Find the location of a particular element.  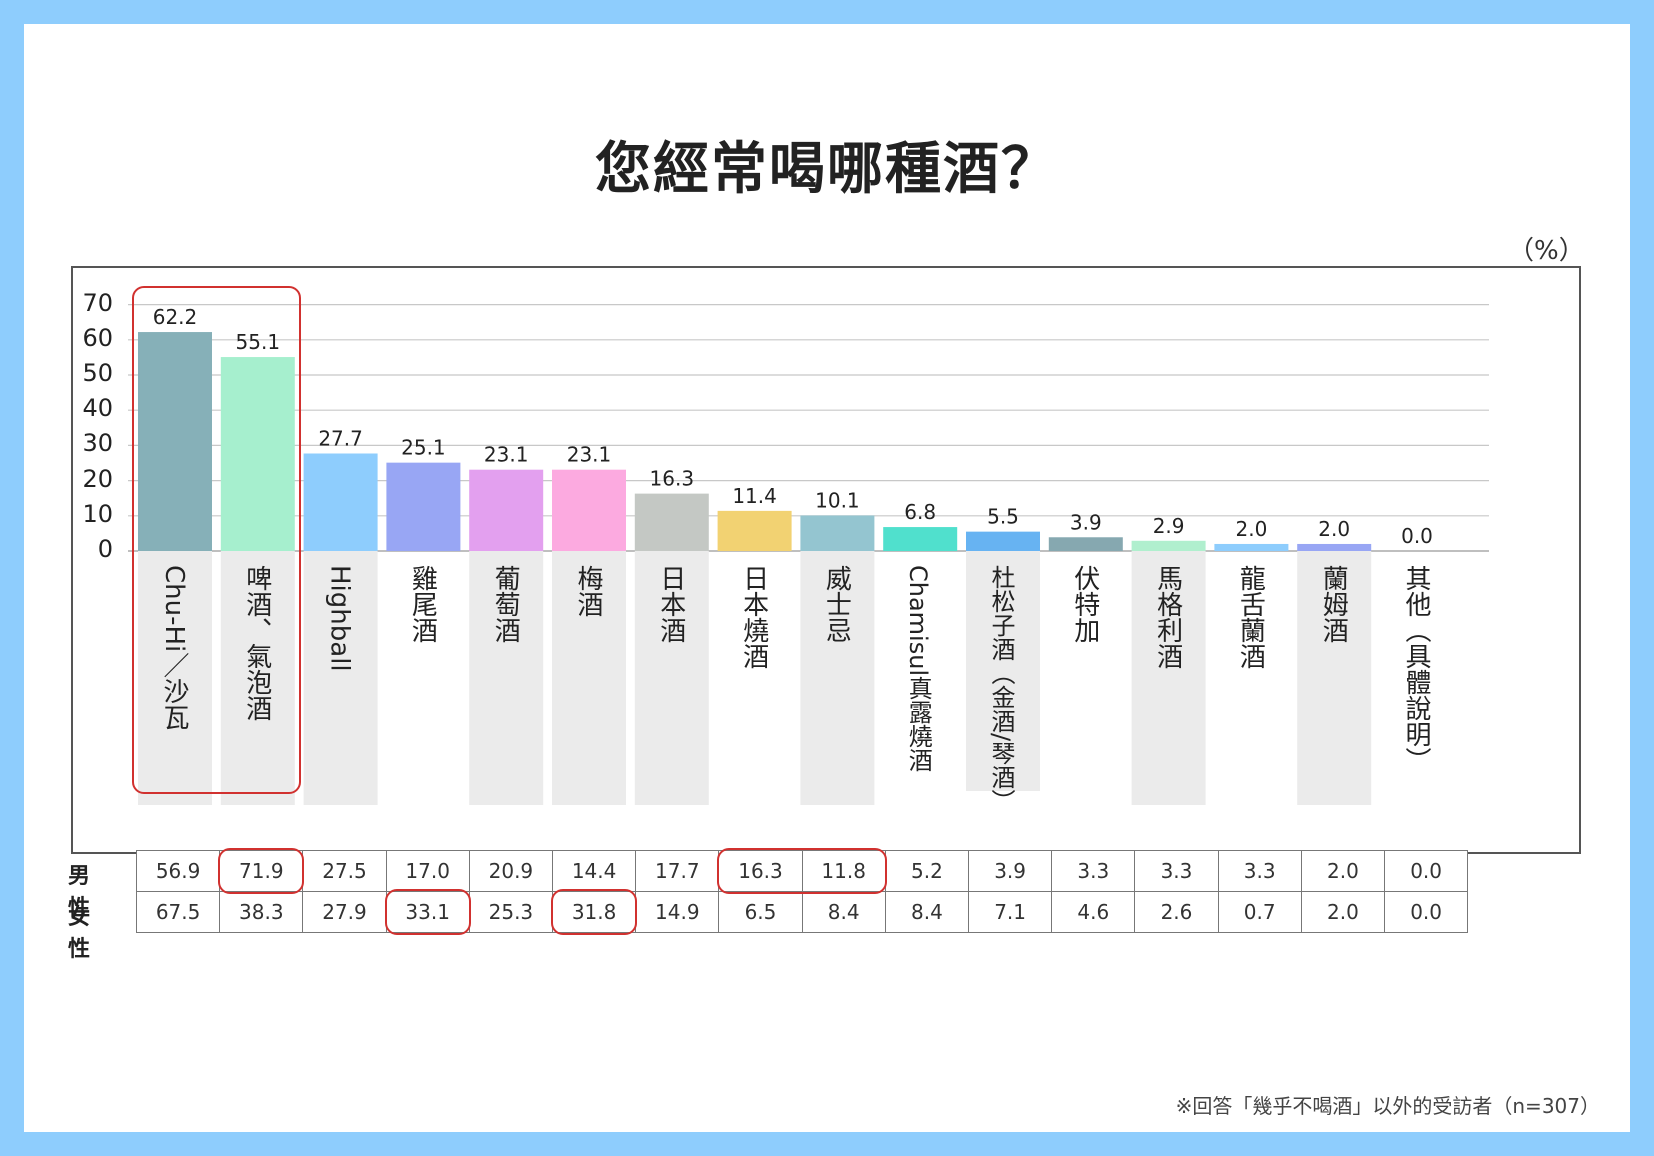

category-label: 馬格利酒 is located at coordinates (1167, 617).